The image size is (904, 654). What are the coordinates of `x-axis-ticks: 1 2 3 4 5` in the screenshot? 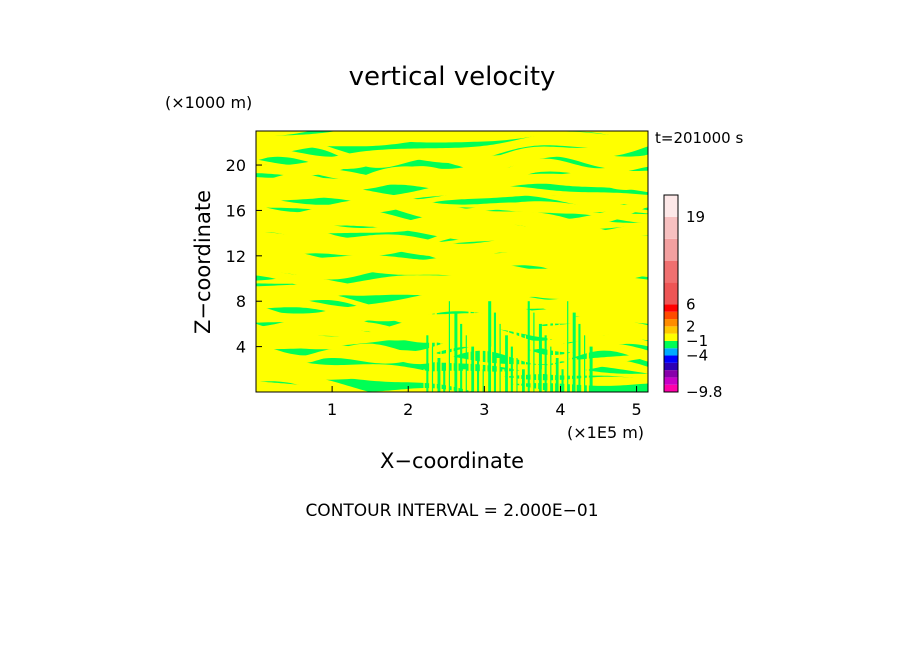 It's located at (484, 402).